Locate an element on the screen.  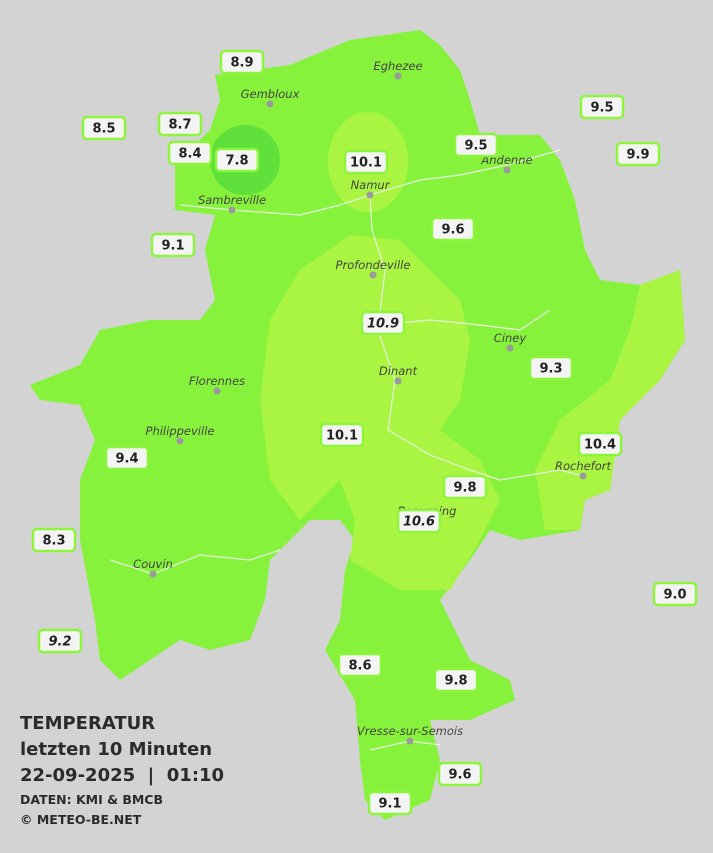
station-temperature: 10.6 is located at coordinates (419, 522).